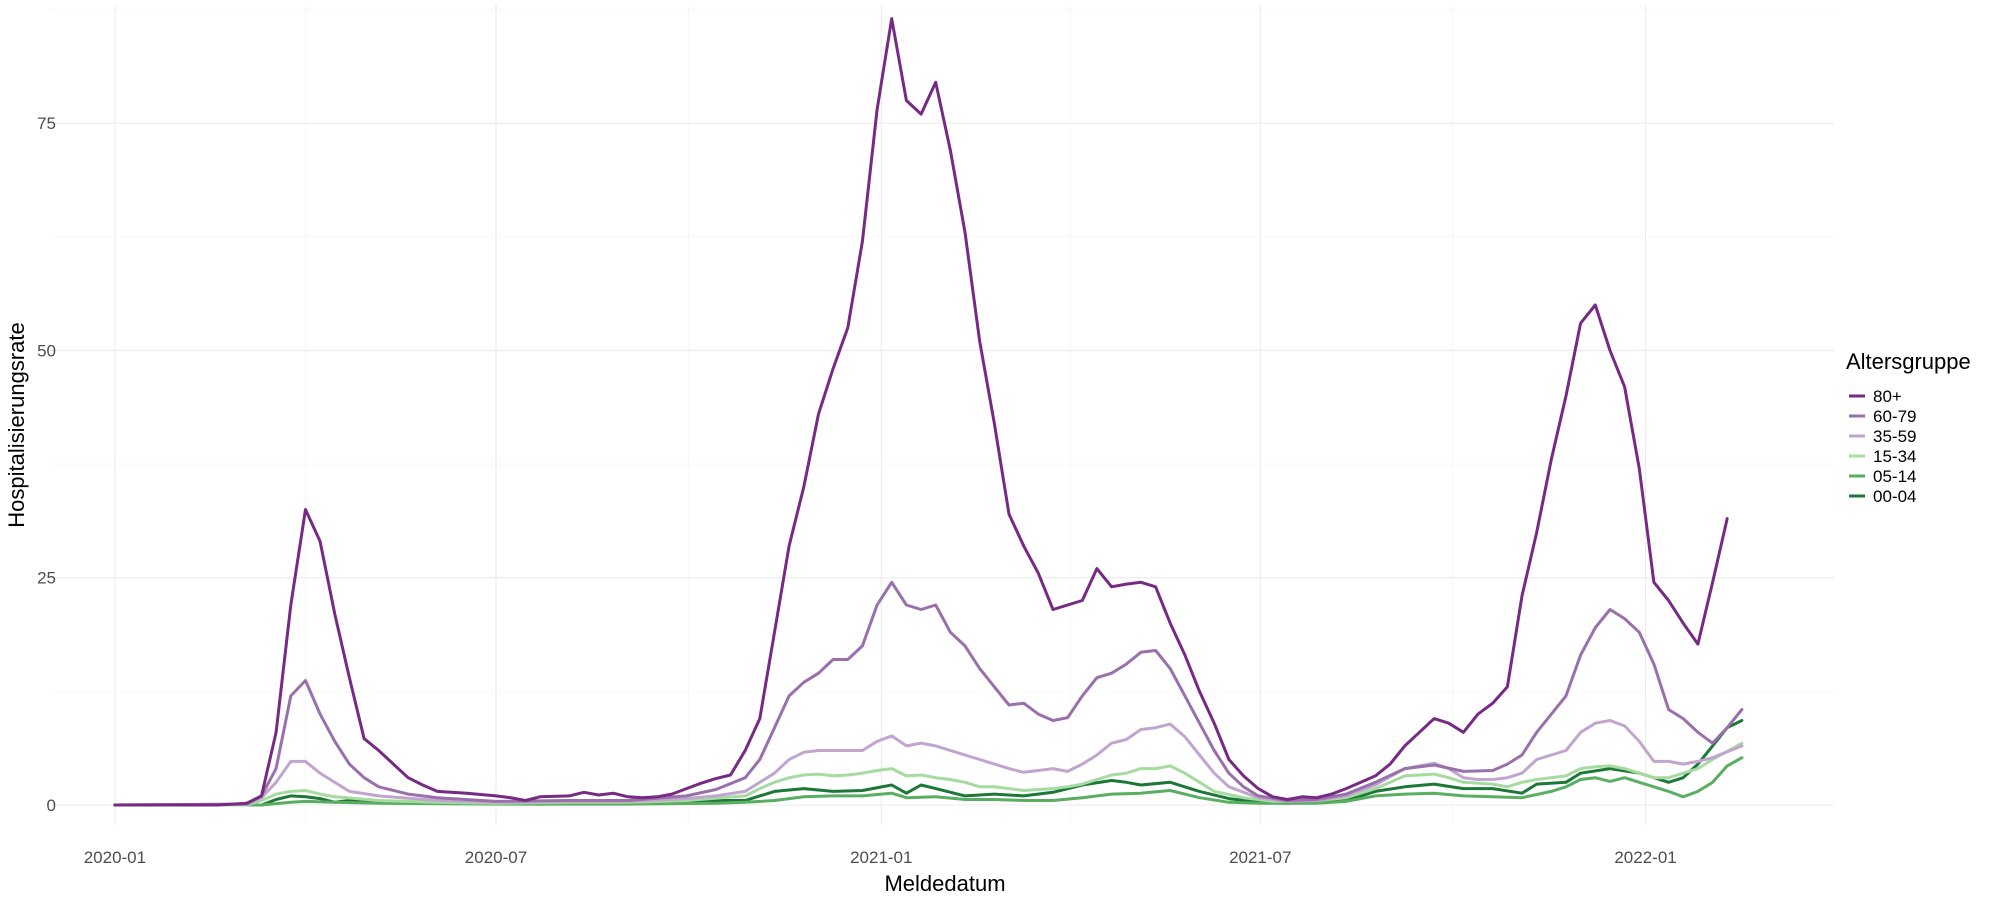  Describe the element at coordinates (1894, 456) in the screenshot. I see `legend-label-15-34: 15-34` at that location.